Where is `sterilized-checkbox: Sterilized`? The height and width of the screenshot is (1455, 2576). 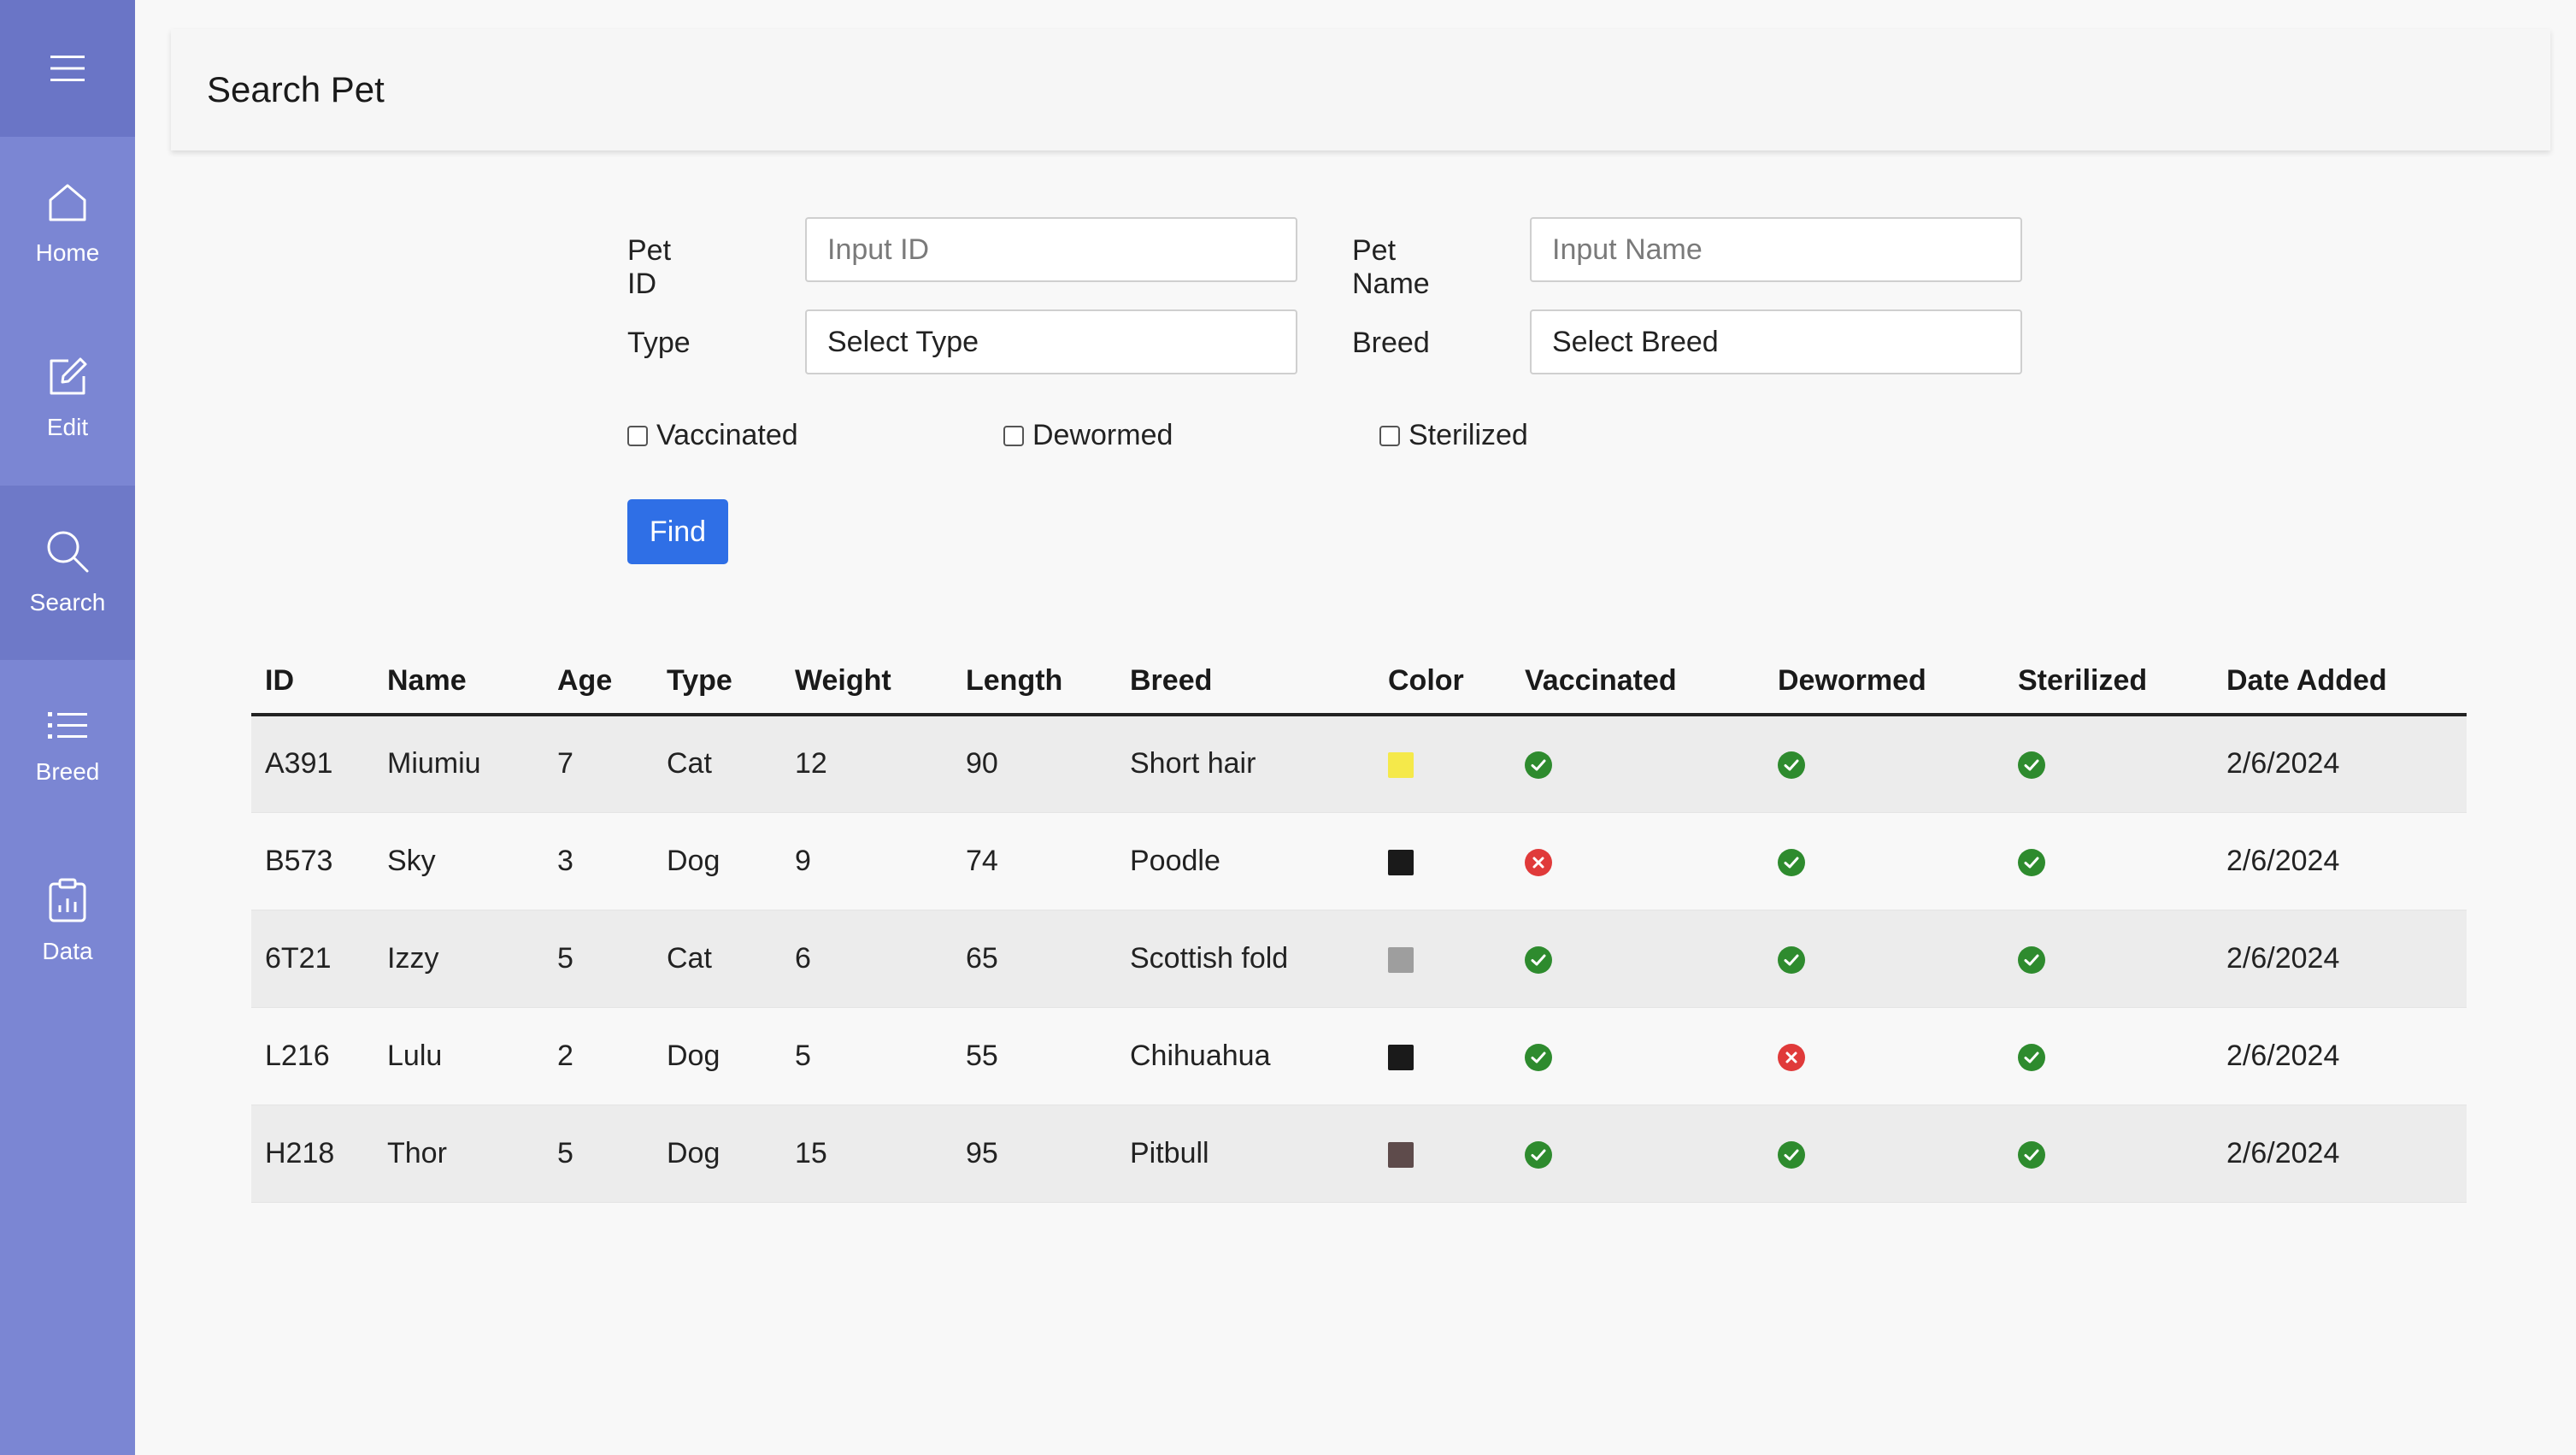 sterilized-checkbox: Sterilized is located at coordinates (1453, 436).